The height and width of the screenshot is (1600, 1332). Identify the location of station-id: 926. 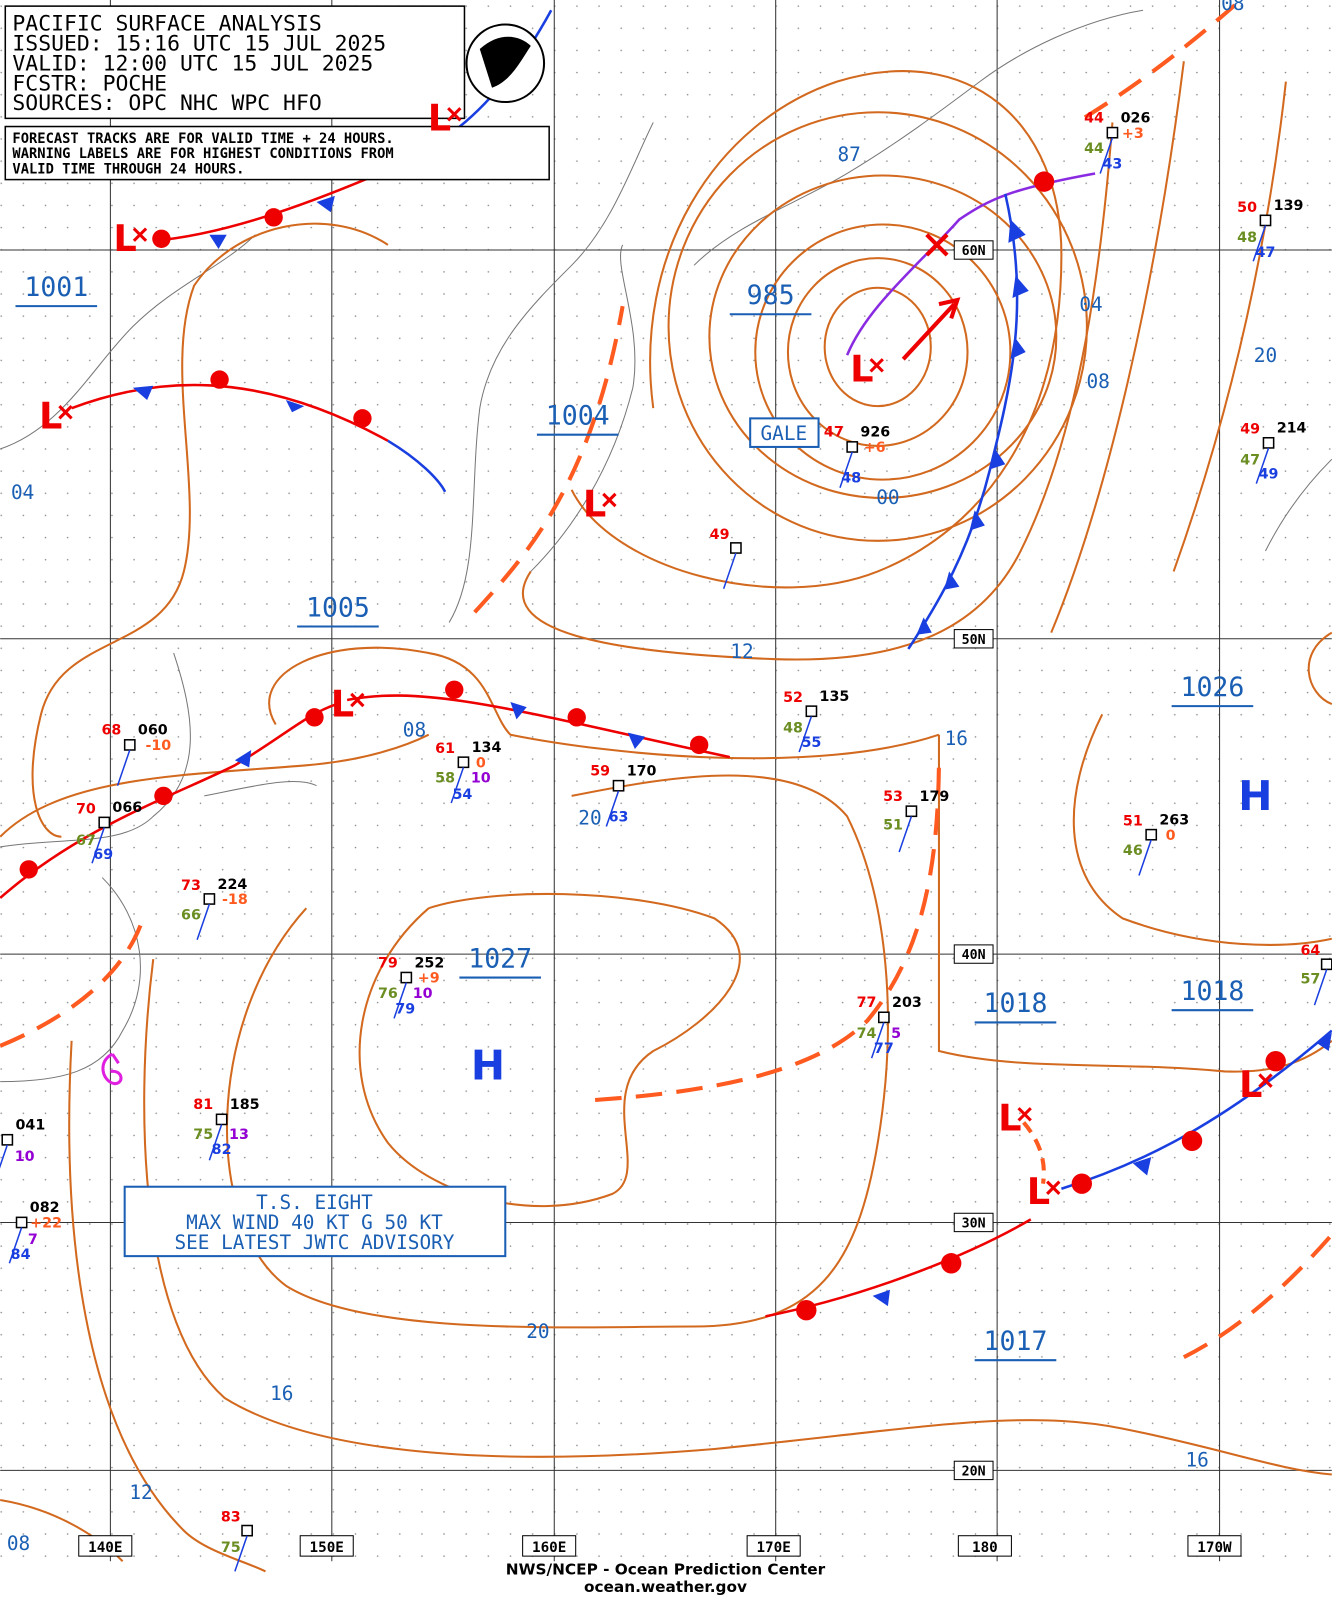
(875, 433).